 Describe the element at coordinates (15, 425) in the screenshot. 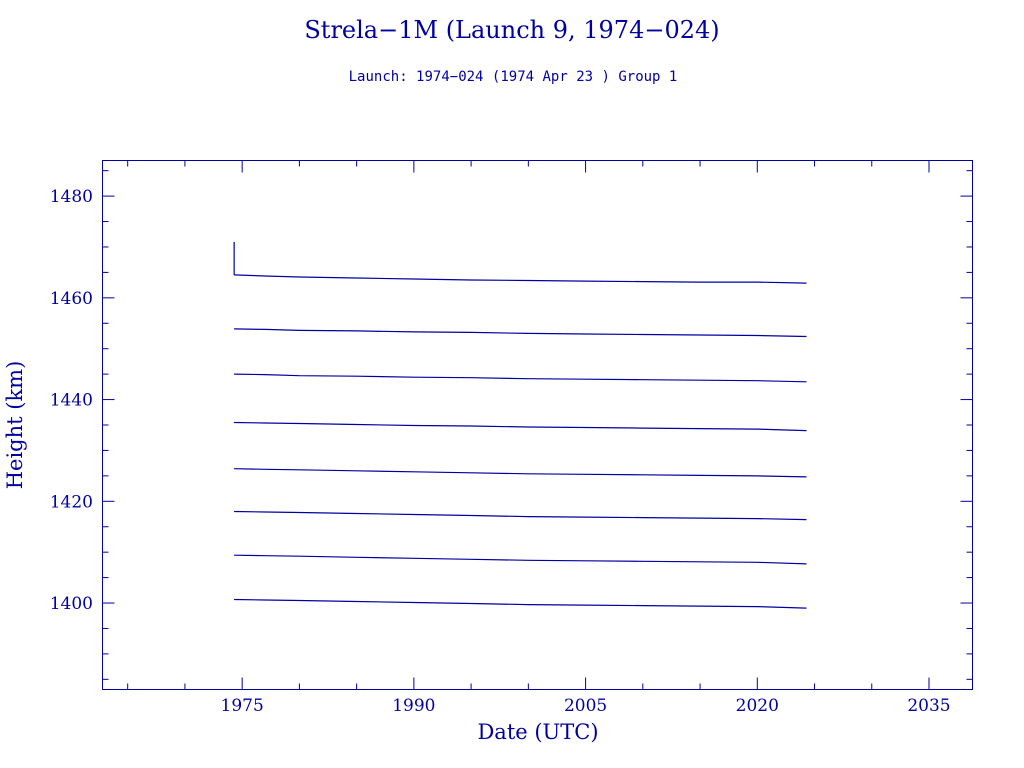

I see `y-axis-label: Height (km)` at that location.